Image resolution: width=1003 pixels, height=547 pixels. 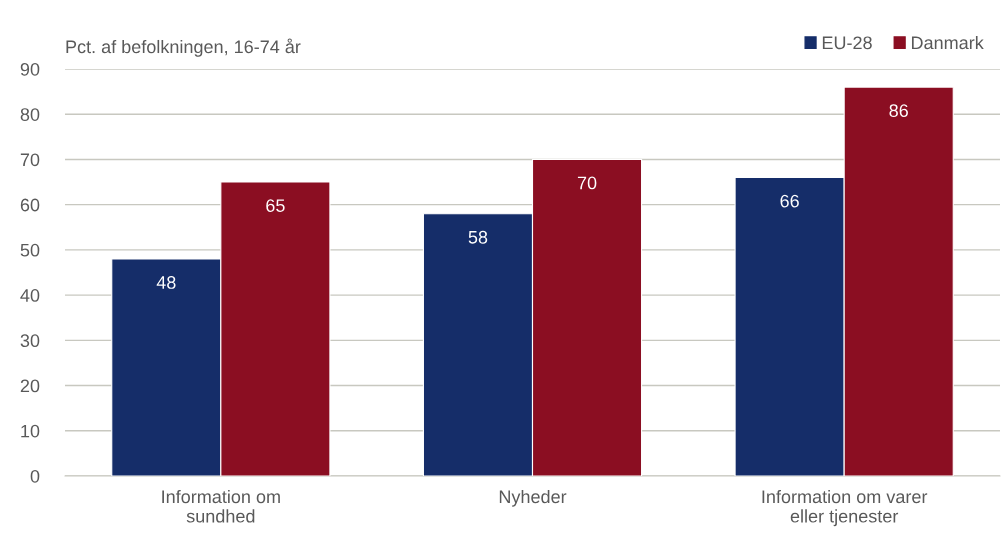 I want to click on data-label: 65, so click(x=275, y=205).